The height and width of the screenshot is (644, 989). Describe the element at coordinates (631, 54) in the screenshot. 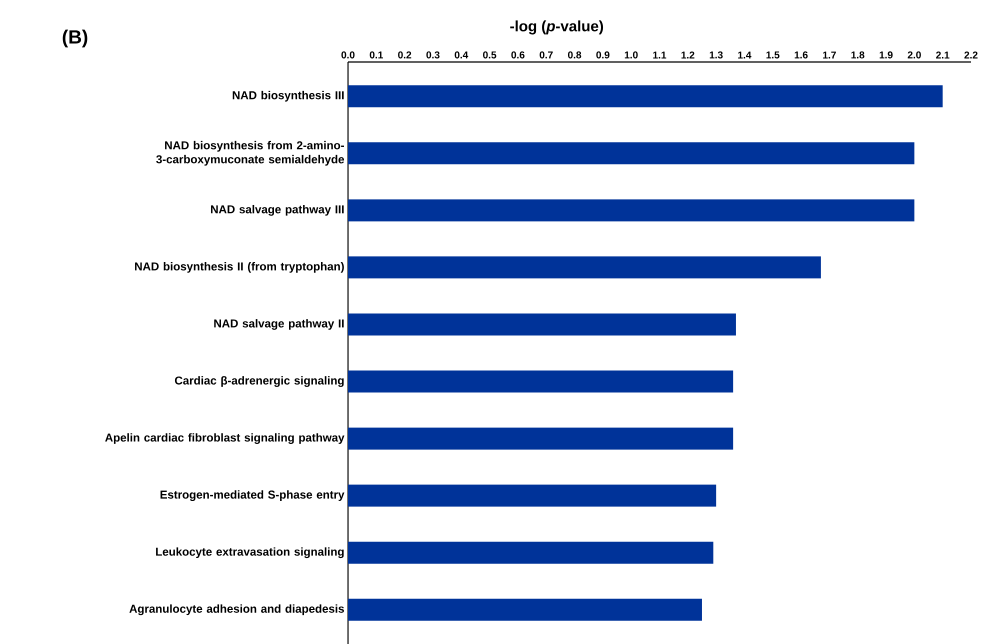

I see `x-tick-label: 1.0` at that location.